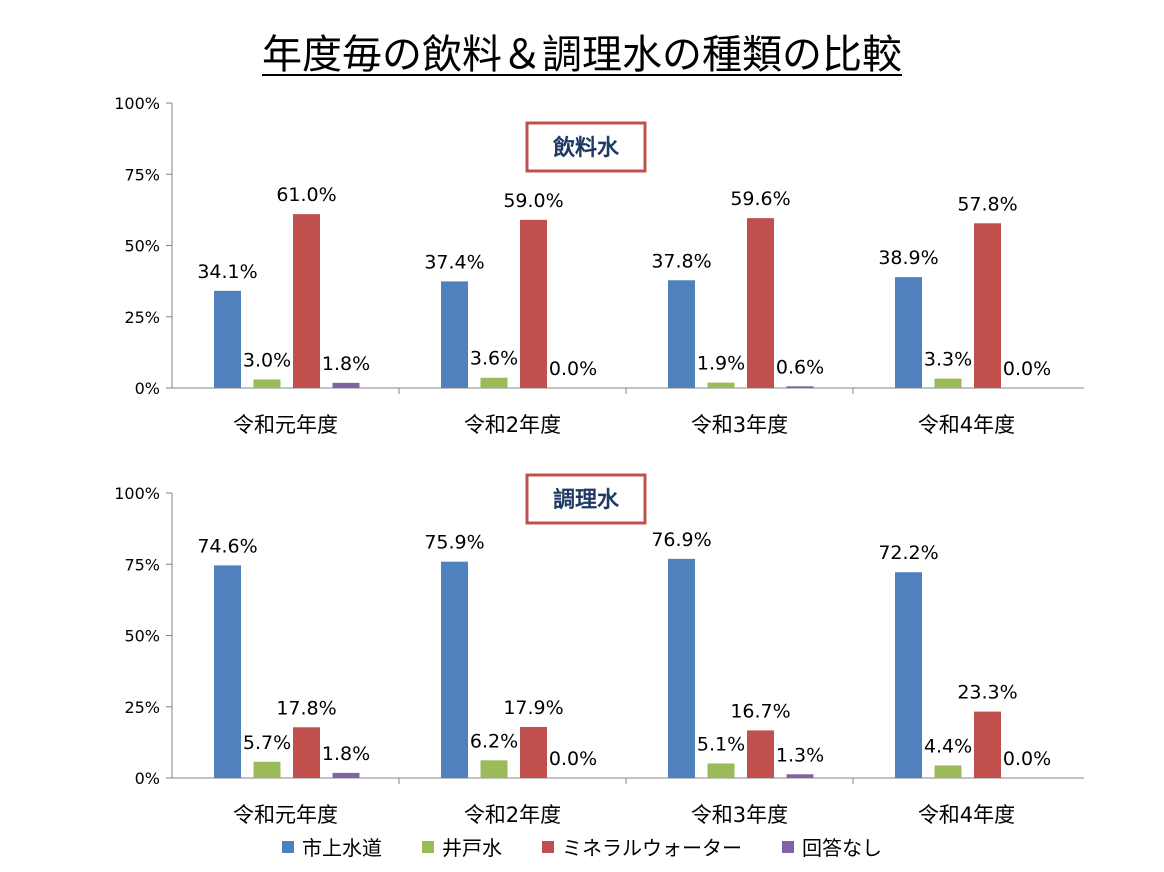  What do you see at coordinates (948, 746) in the screenshot?
I see `data-label-well: 4.4%` at bounding box center [948, 746].